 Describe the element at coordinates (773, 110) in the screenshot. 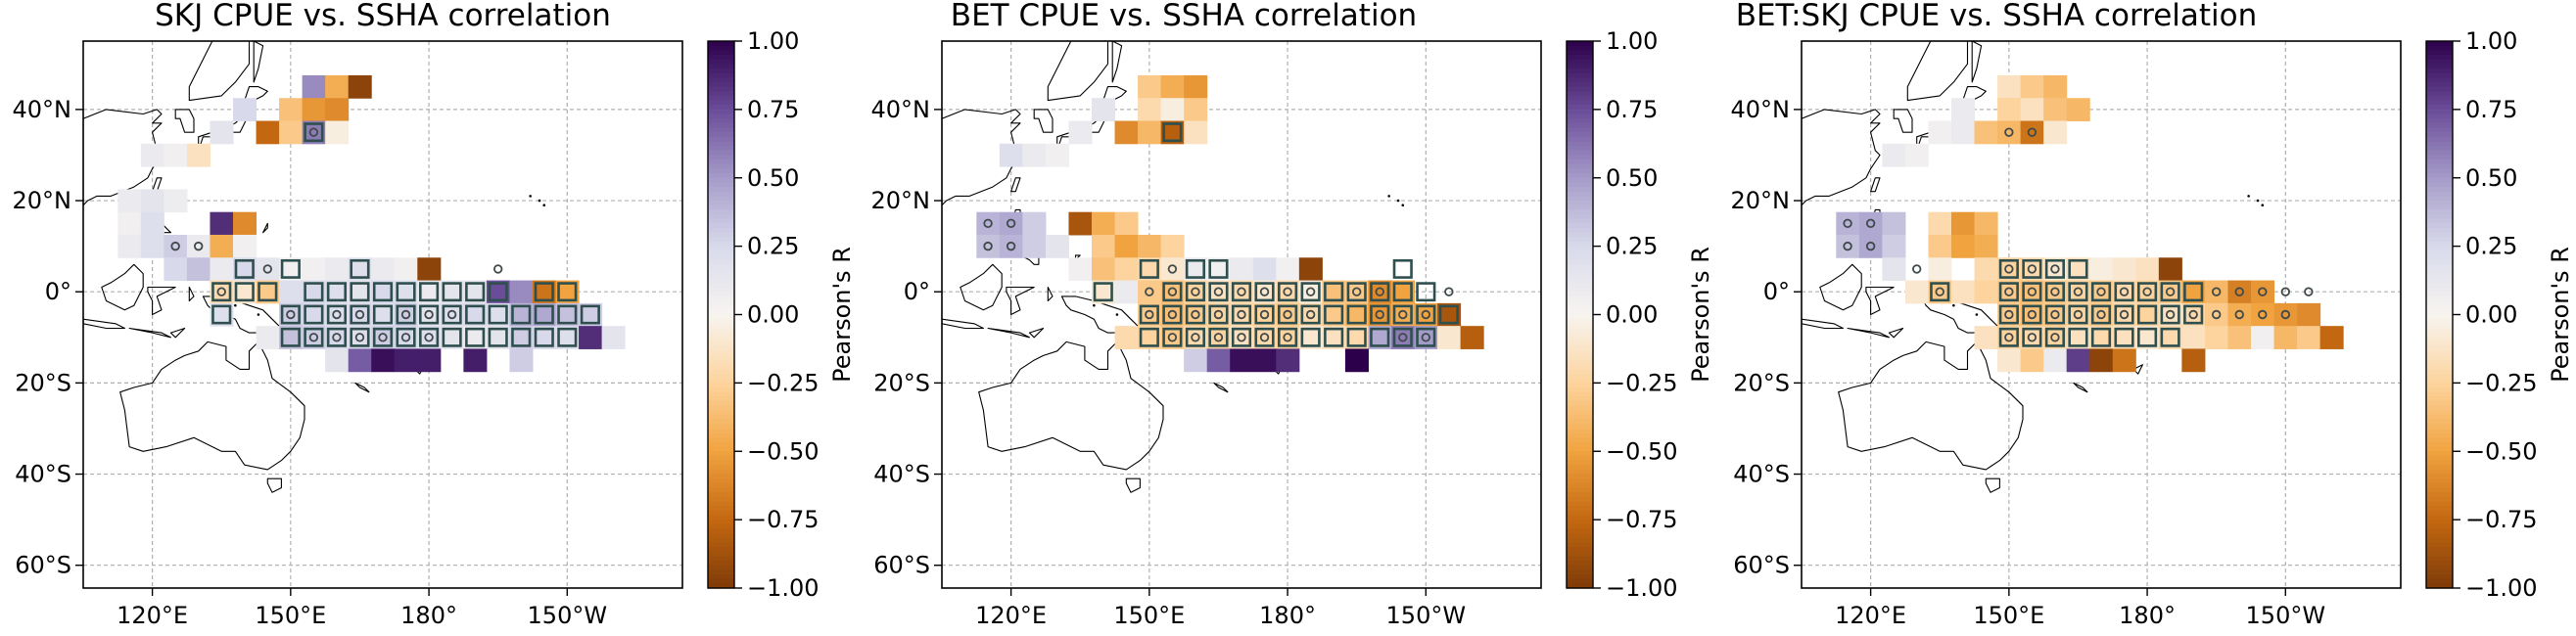

I see `colorbar-tick-label: 0.75` at that location.